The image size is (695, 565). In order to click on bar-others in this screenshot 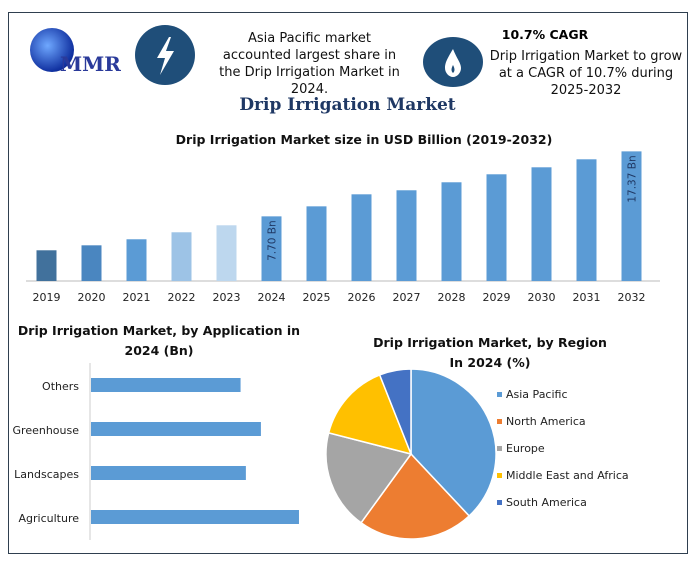, I will do `click(166, 385)`.